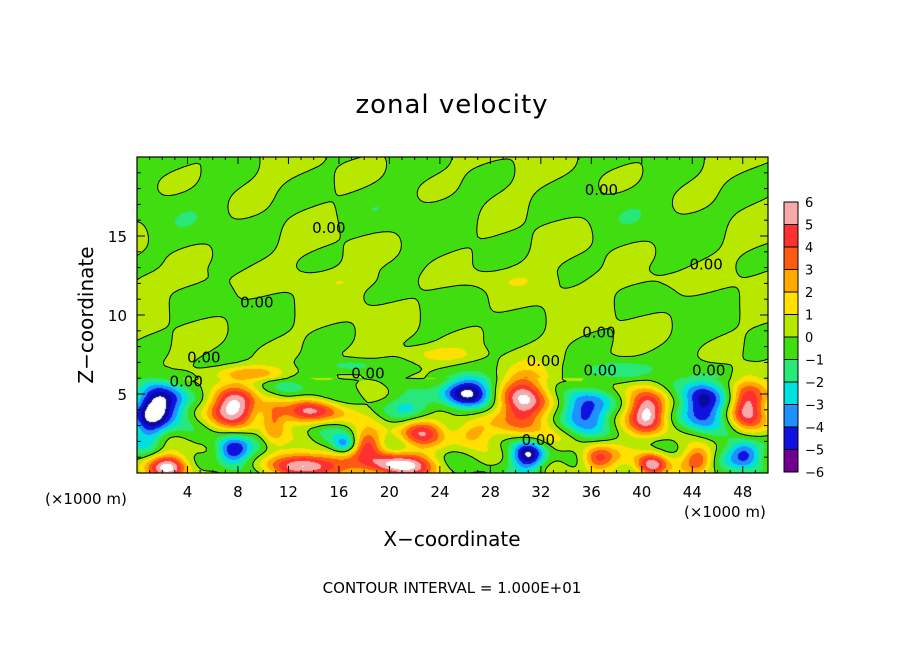  Describe the element at coordinates (188, 492) in the screenshot. I see `x-tick-label: 4` at that location.